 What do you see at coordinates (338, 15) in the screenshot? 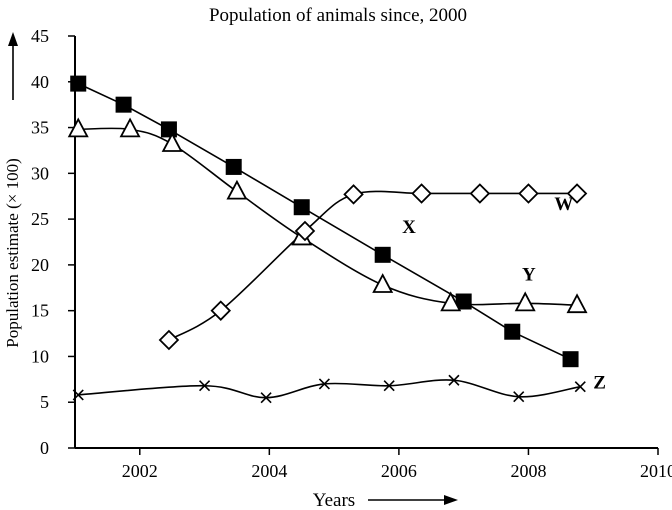
I see `chart-title: Population of animals since, 2000` at bounding box center [338, 15].